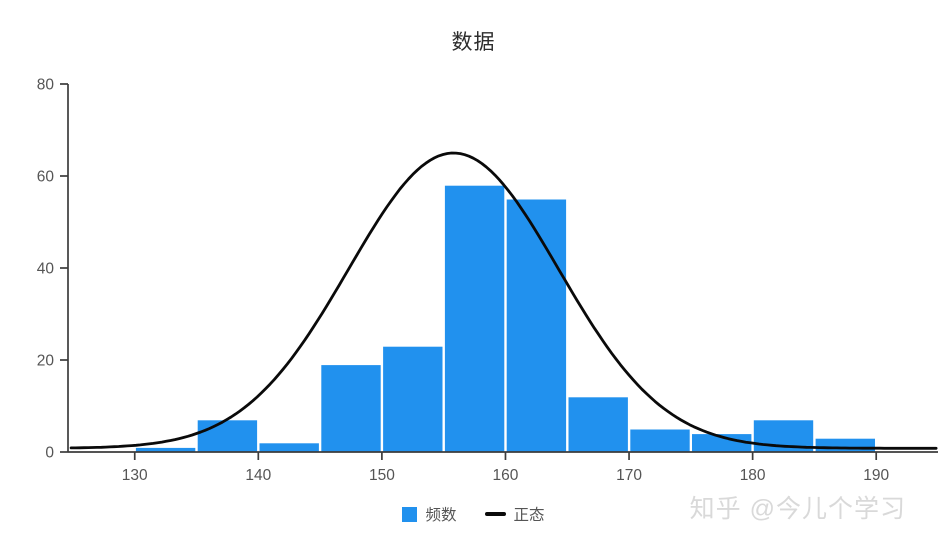 Image resolution: width=947 pixels, height=541 pixels. What do you see at coordinates (495, 514) in the screenshot?
I see `line-swatch-icon` at bounding box center [495, 514].